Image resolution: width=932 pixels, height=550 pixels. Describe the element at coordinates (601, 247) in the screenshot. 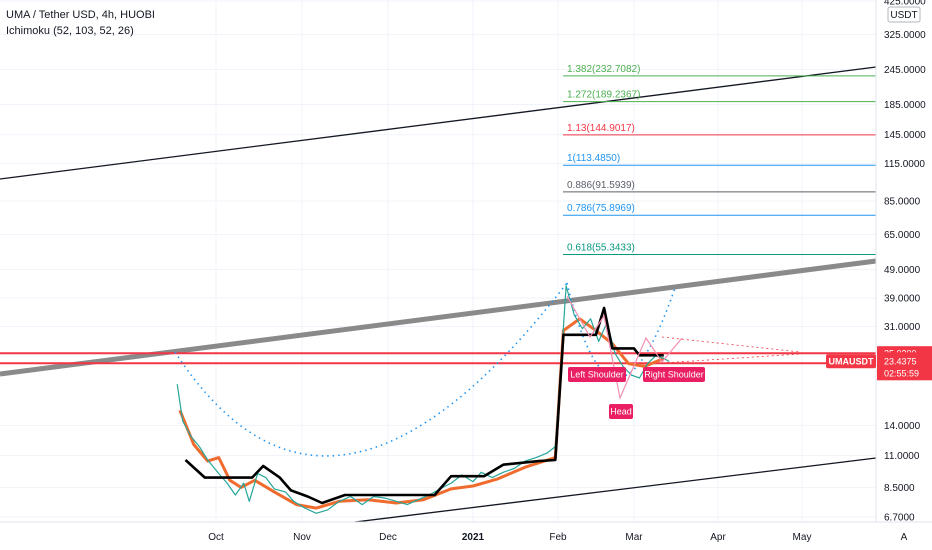

I see `fib-level-label: 0.618(55.3433)` at that location.